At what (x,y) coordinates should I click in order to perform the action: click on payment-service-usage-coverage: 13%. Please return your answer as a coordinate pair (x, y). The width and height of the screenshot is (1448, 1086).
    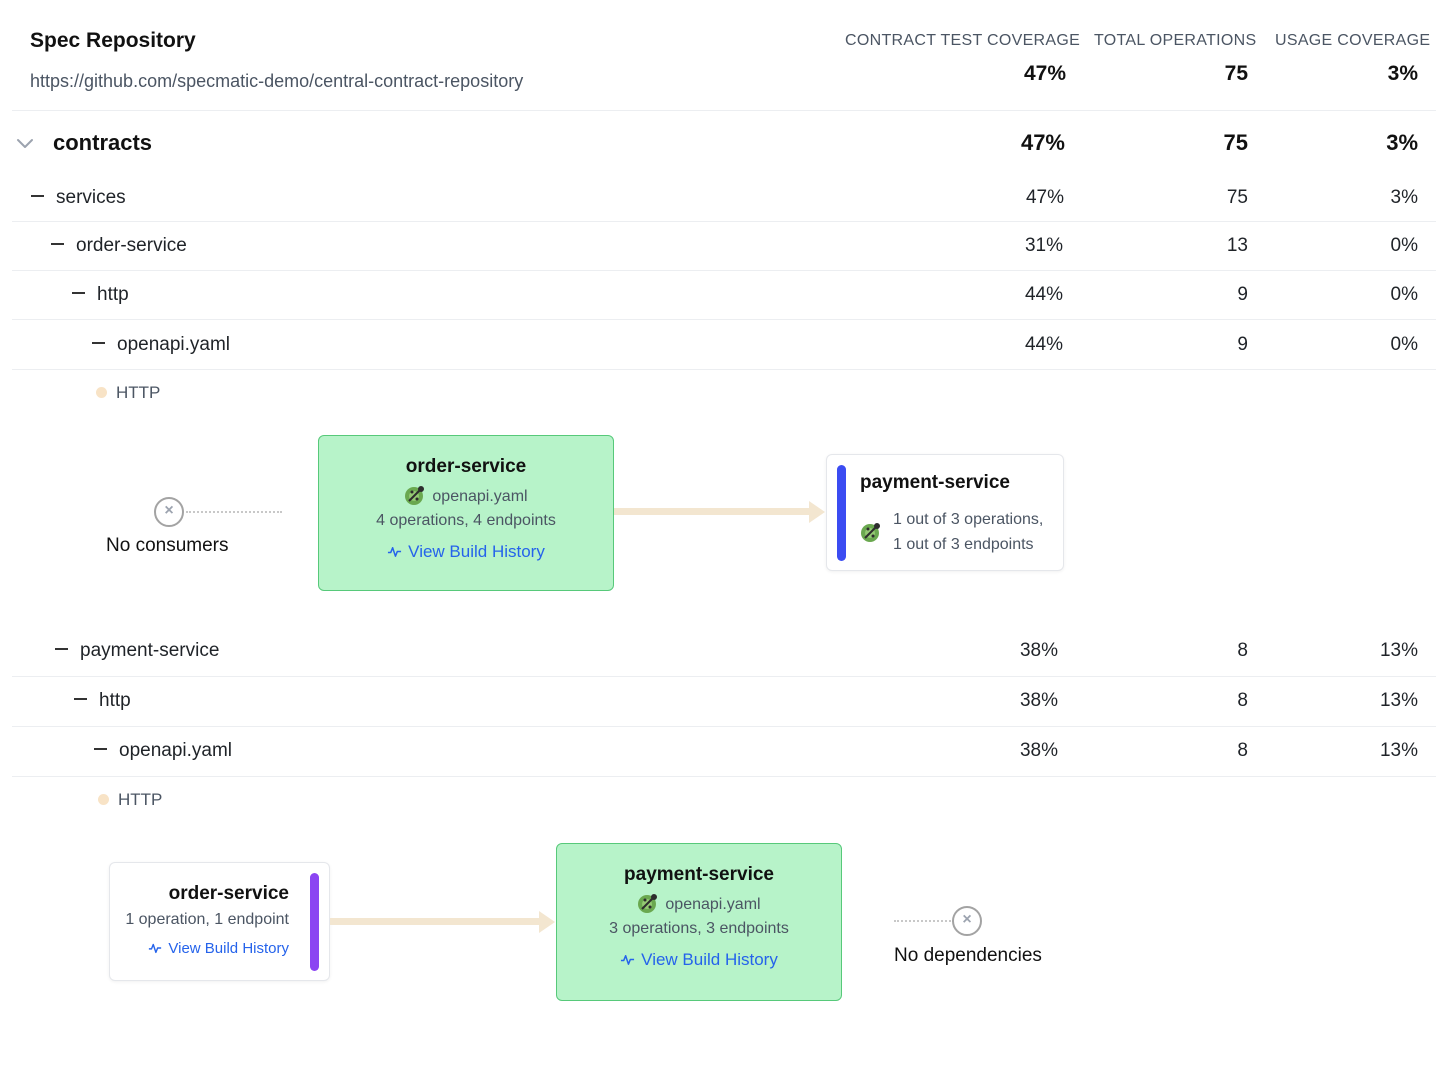
    Looking at the image, I should click on (1398, 650).